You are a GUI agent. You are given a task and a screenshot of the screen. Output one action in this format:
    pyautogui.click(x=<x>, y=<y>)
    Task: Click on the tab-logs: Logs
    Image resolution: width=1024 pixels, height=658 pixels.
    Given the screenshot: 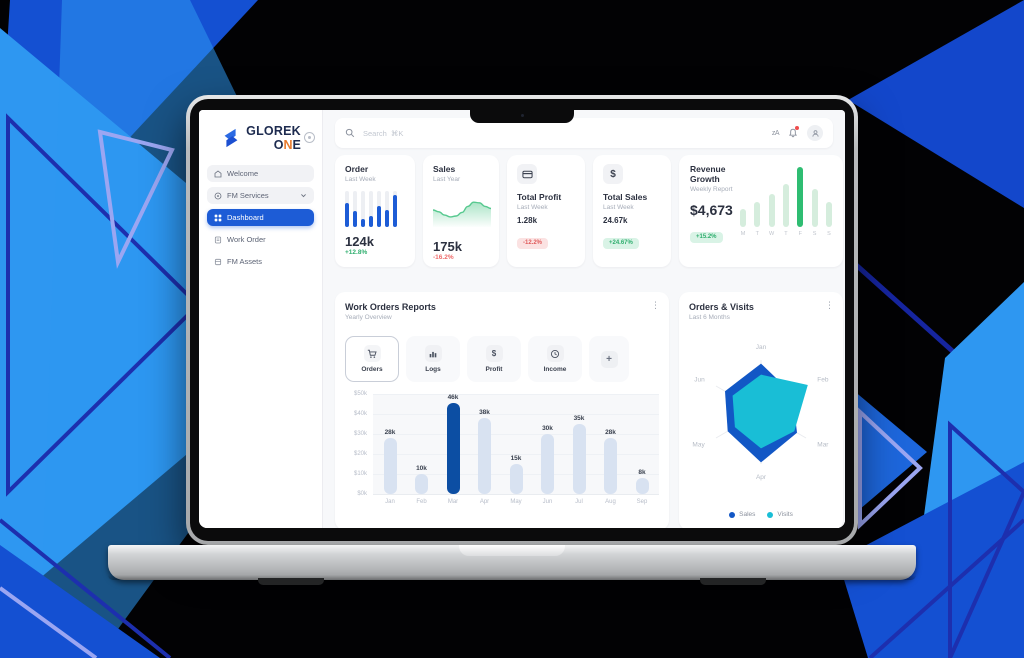 What is the action you would take?
    pyautogui.click(x=433, y=359)
    